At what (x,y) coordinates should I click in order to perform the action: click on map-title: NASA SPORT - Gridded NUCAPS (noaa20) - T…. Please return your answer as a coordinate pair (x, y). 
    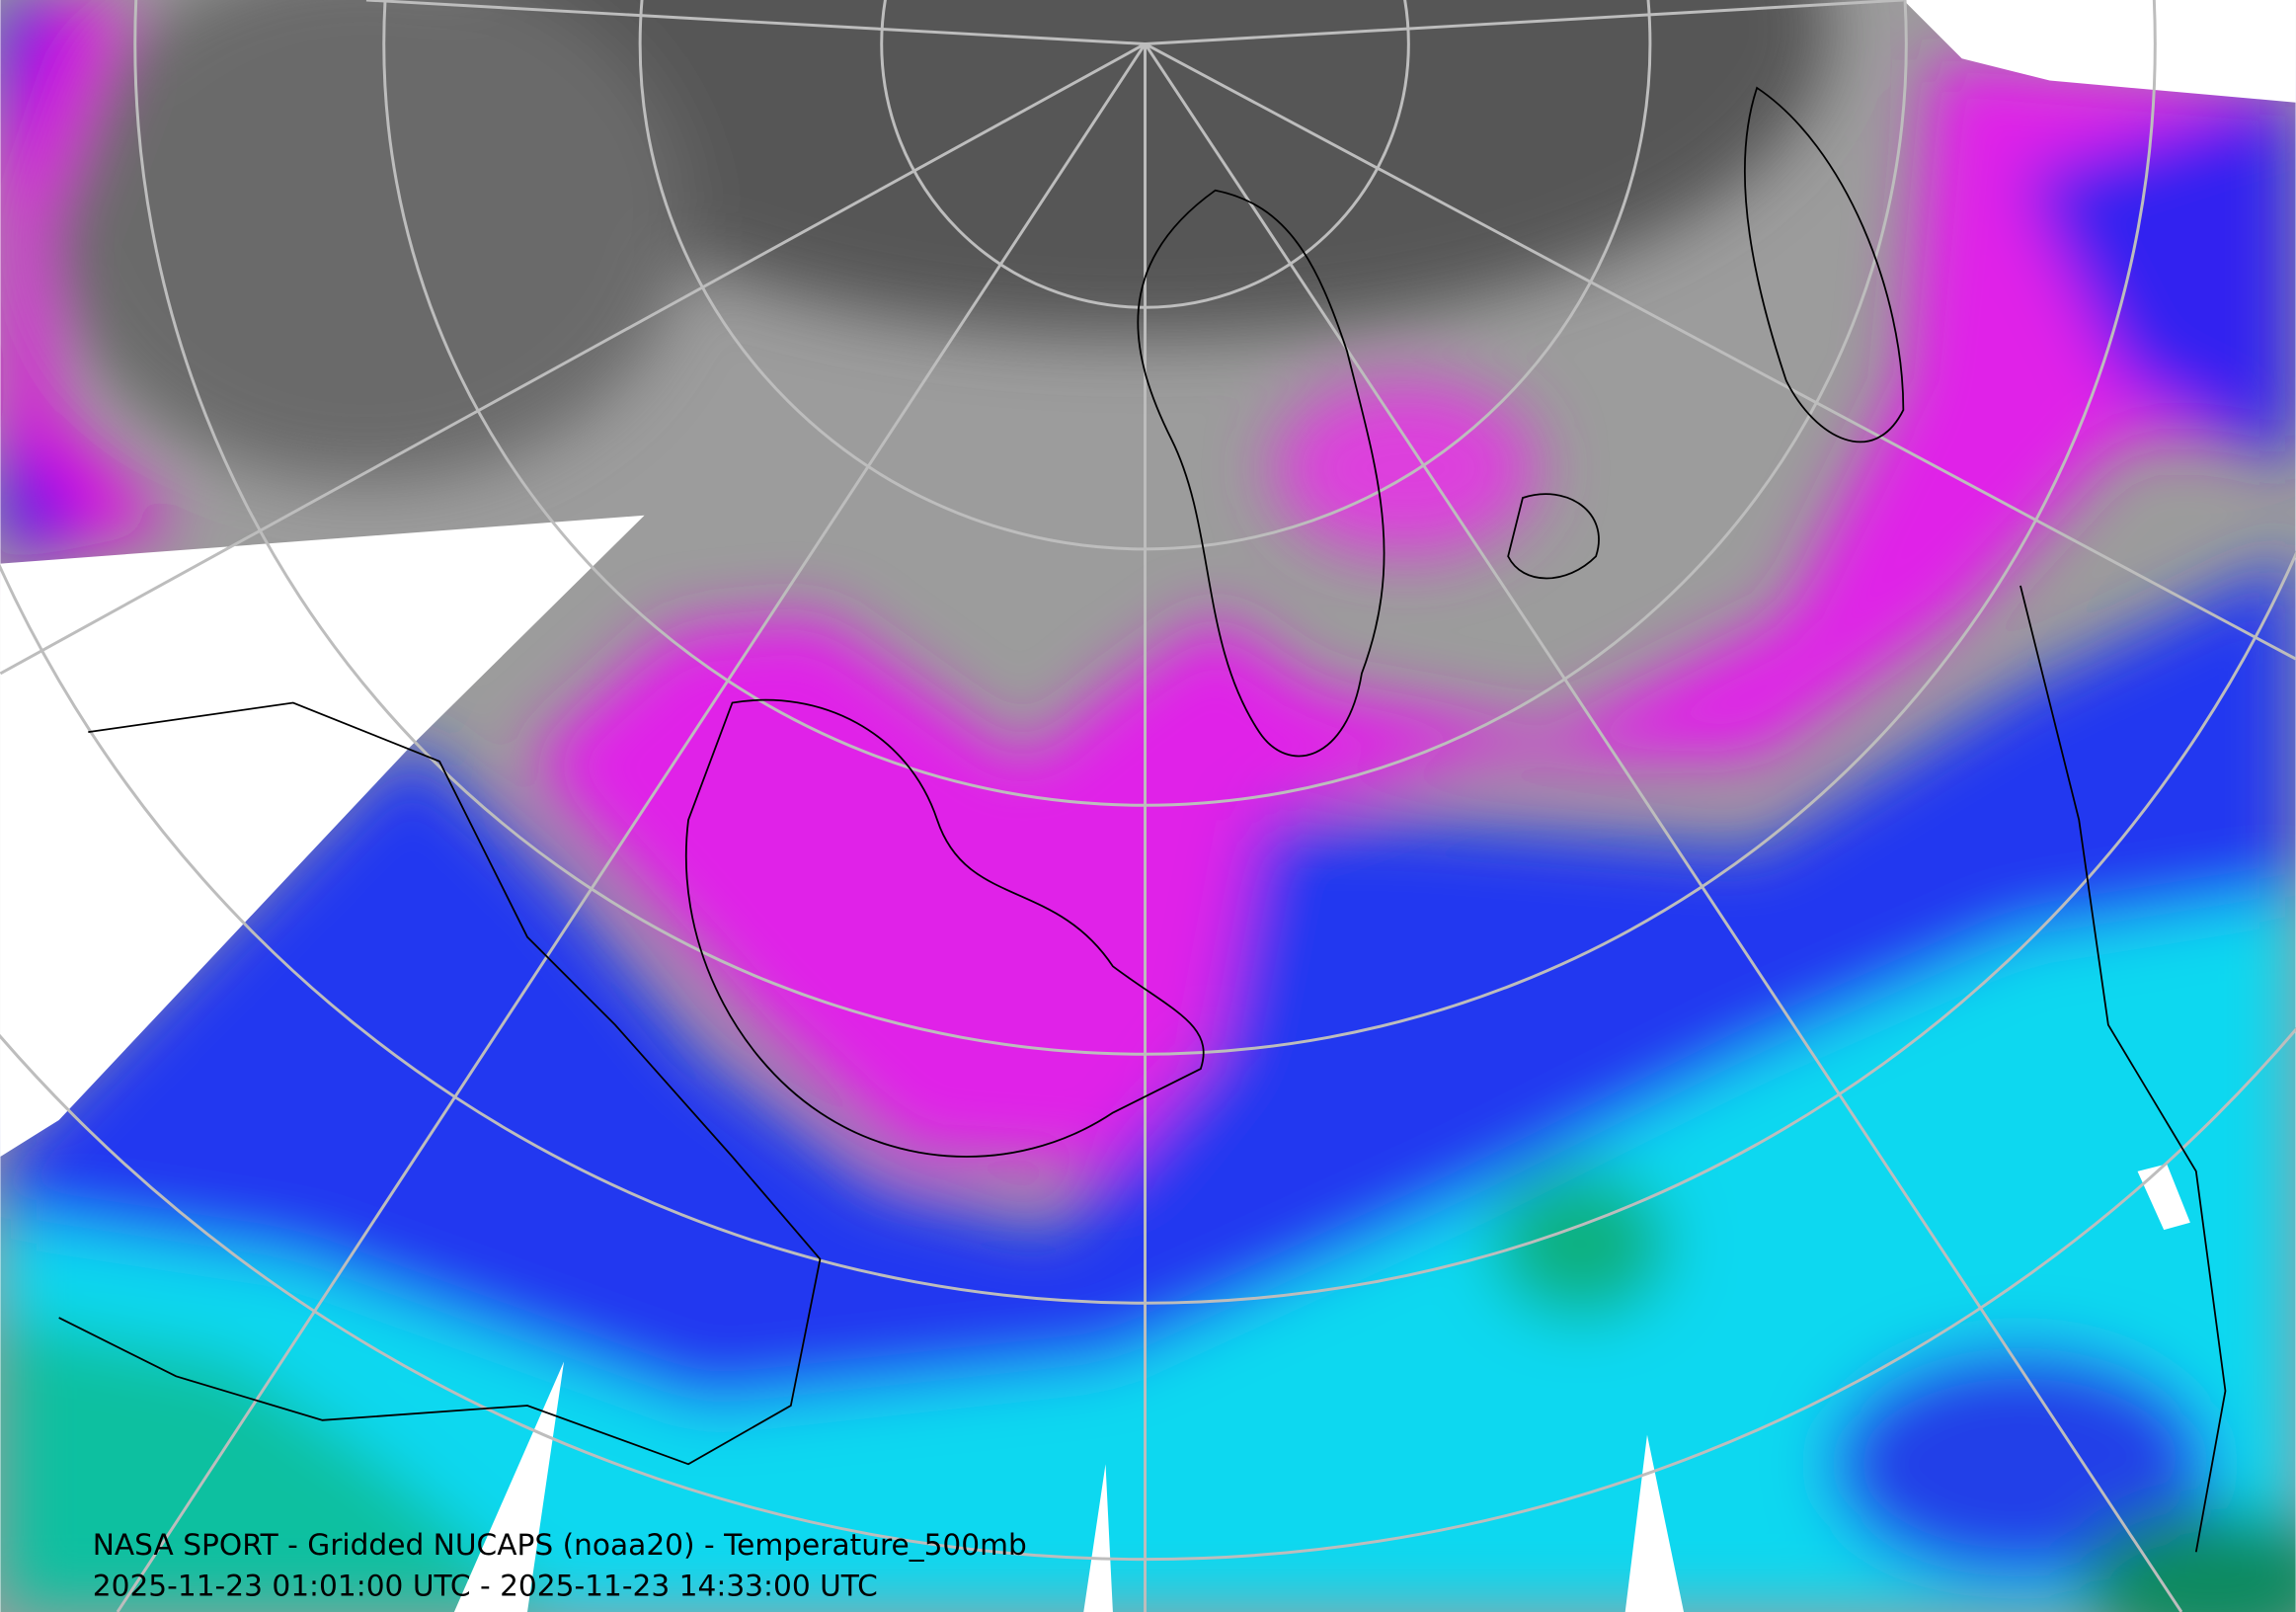
    Looking at the image, I should click on (560, 1544).